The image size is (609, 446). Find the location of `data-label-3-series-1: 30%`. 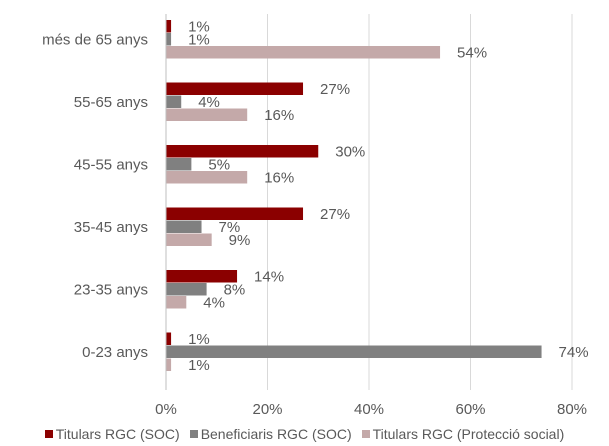

data-label-3-series-1: 30% is located at coordinates (350, 151).